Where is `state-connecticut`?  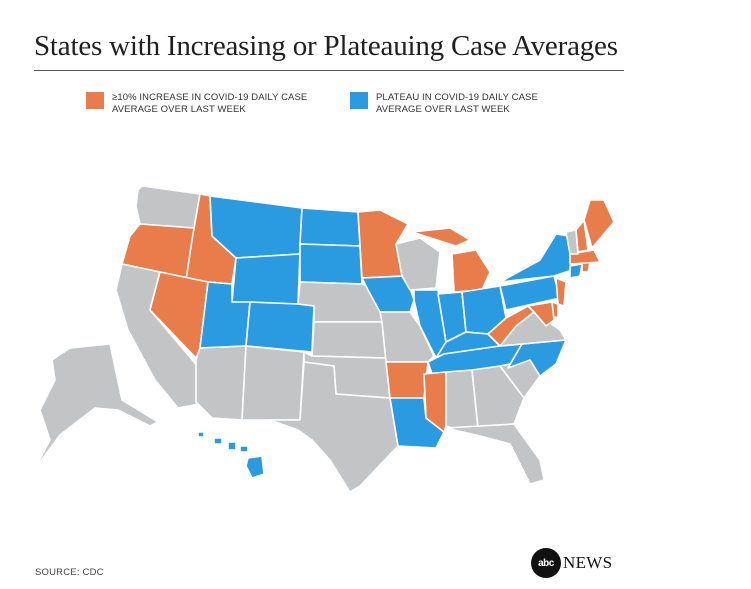 state-connecticut is located at coordinates (576, 271).